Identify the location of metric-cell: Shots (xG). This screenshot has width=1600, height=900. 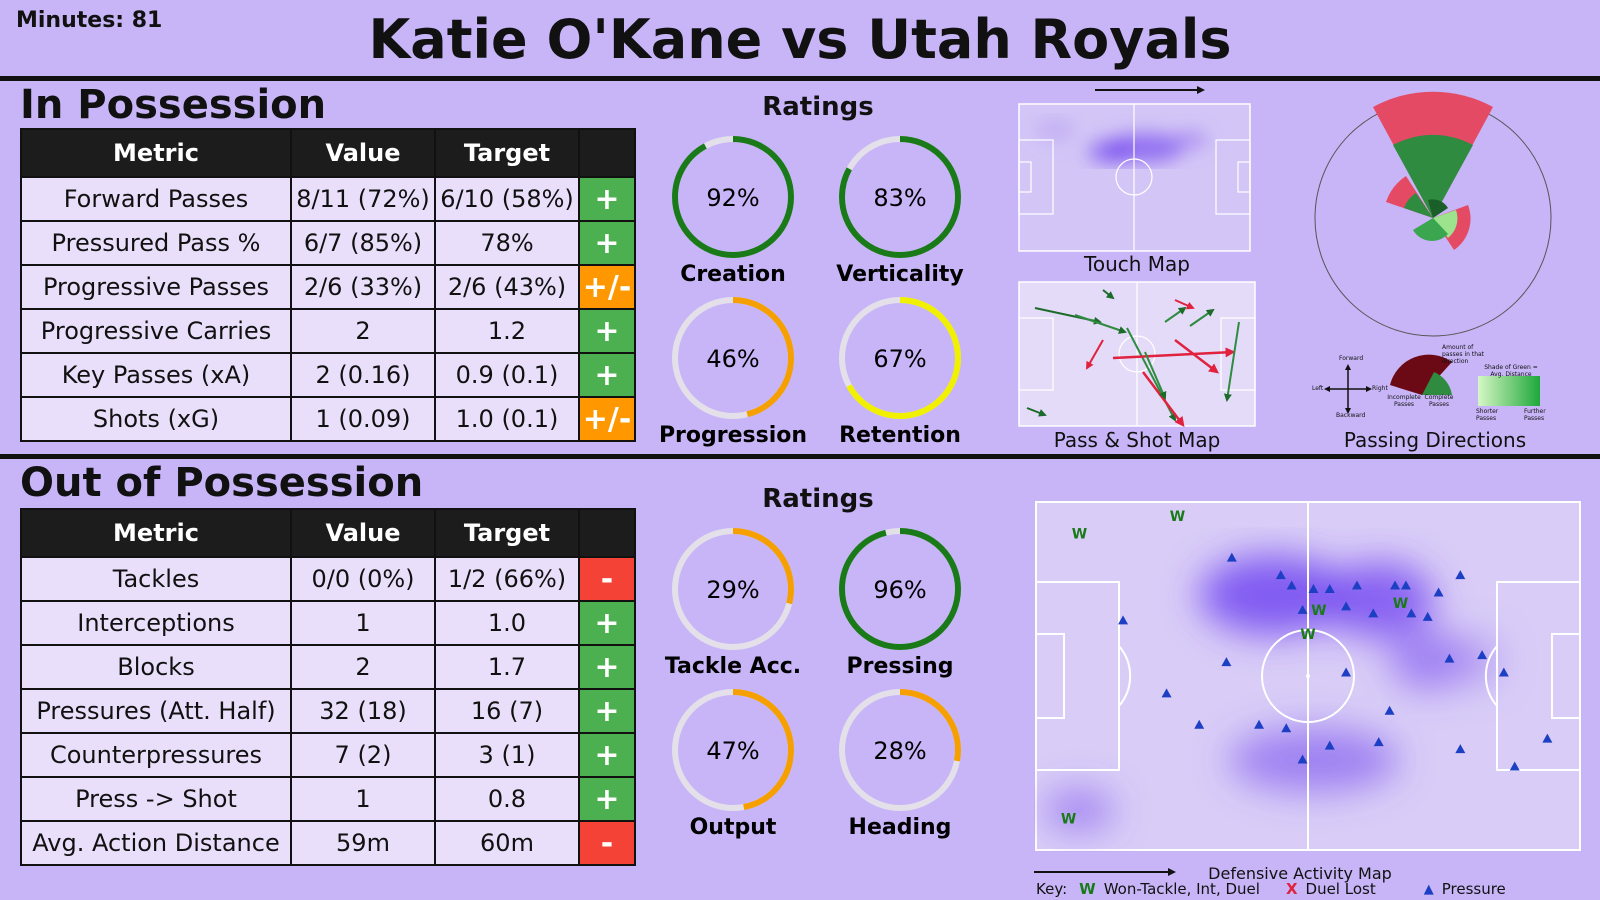
(156, 419).